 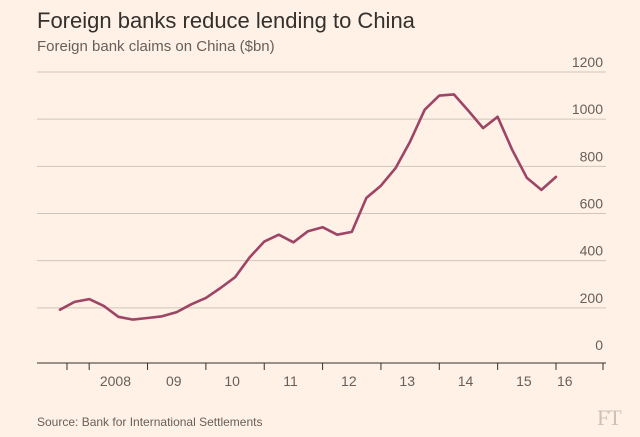 What do you see at coordinates (587, 109) in the screenshot?
I see `y-tick-label: 1000` at bounding box center [587, 109].